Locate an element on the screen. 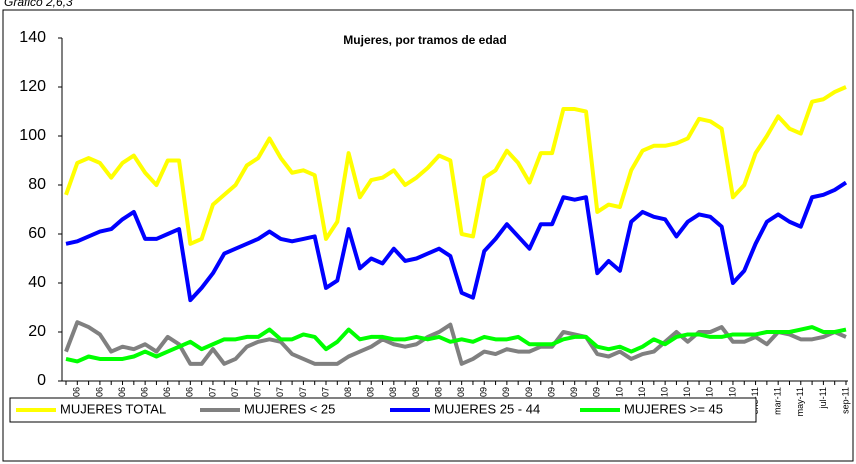 The image size is (856, 464). caption: Gráfico 2,6,3 is located at coordinates (38, 4).